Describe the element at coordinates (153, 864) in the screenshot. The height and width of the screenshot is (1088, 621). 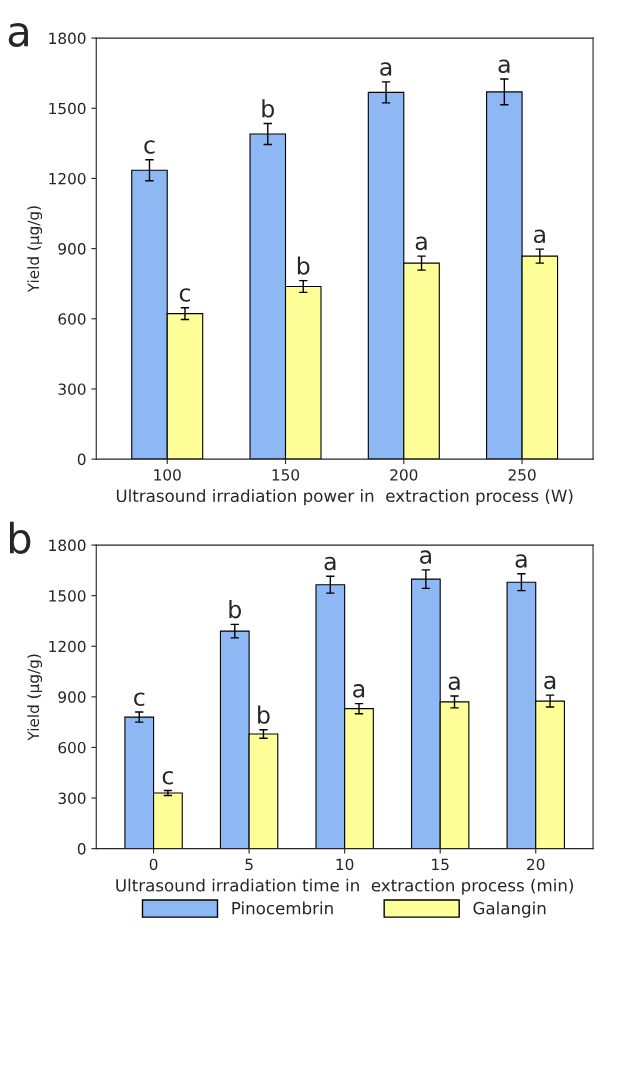
I see `x-tick-label: 0` at that location.